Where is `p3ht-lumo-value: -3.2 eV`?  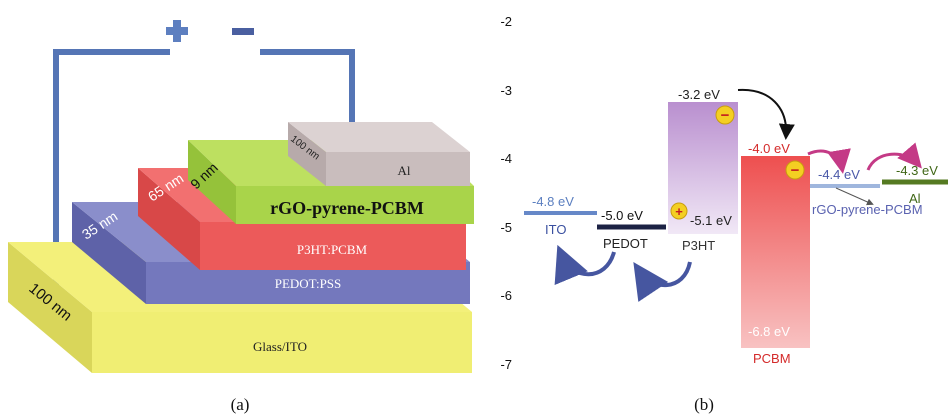 p3ht-lumo-value: -3.2 eV is located at coordinates (699, 94).